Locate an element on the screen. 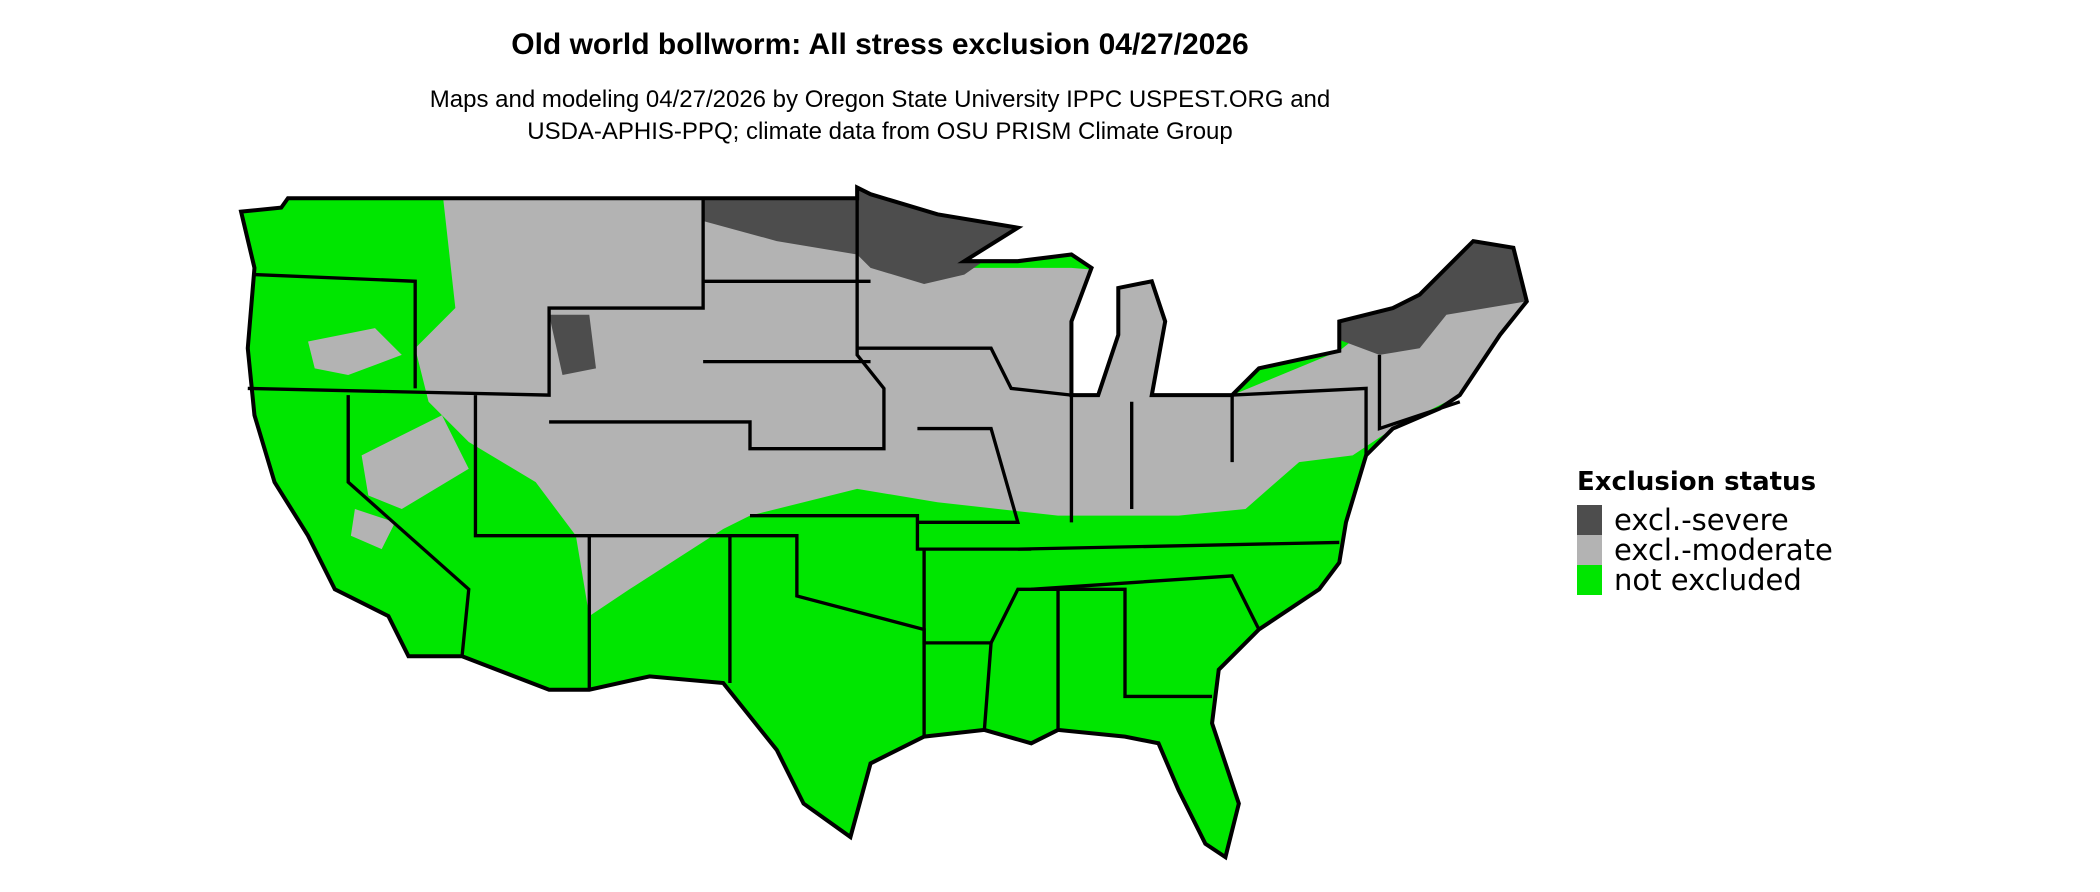  legend-swatch-moderate is located at coordinates (1589, 550).